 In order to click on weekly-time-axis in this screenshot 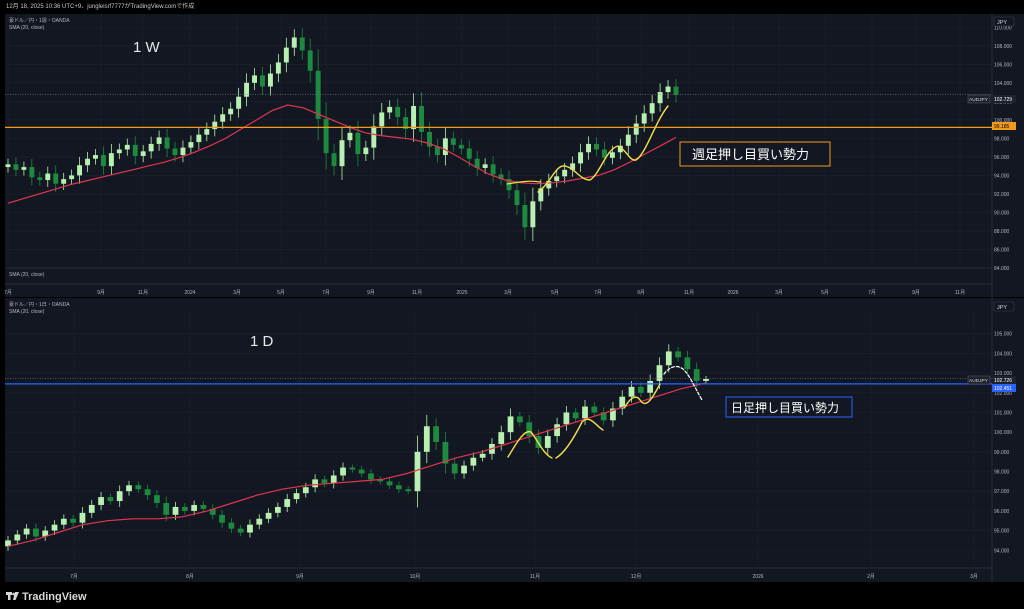, I will do `click(514, 290)`.